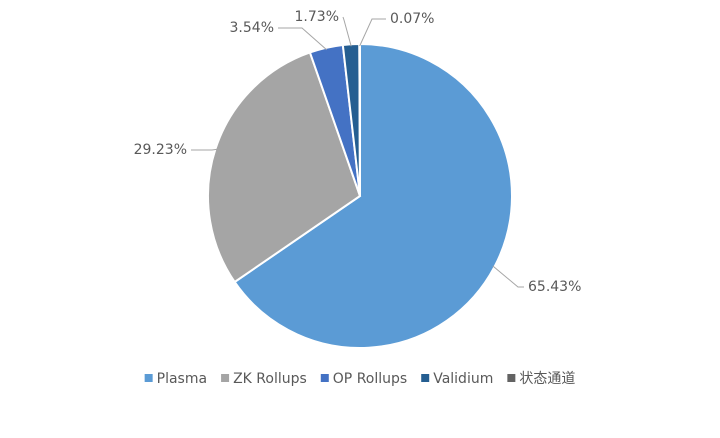 The width and height of the screenshot is (720, 438). What do you see at coordinates (463, 379) in the screenshot?
I see `legend-label: Validium` at bounding box center [463, 379].